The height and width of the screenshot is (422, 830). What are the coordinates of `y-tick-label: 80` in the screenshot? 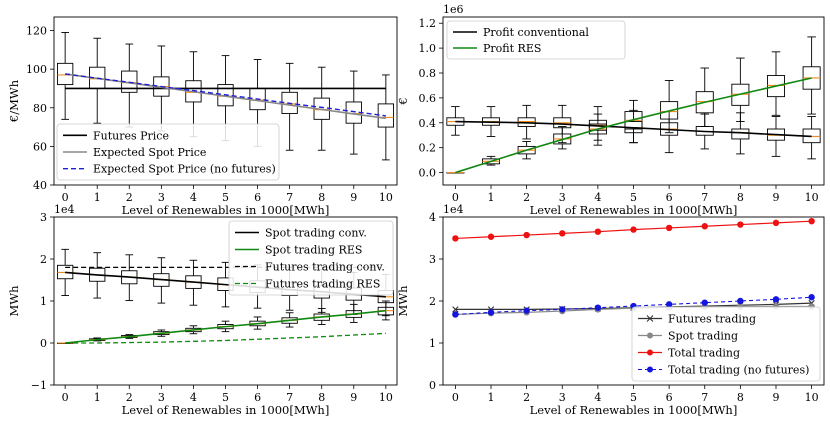 It's located at (40, 108).